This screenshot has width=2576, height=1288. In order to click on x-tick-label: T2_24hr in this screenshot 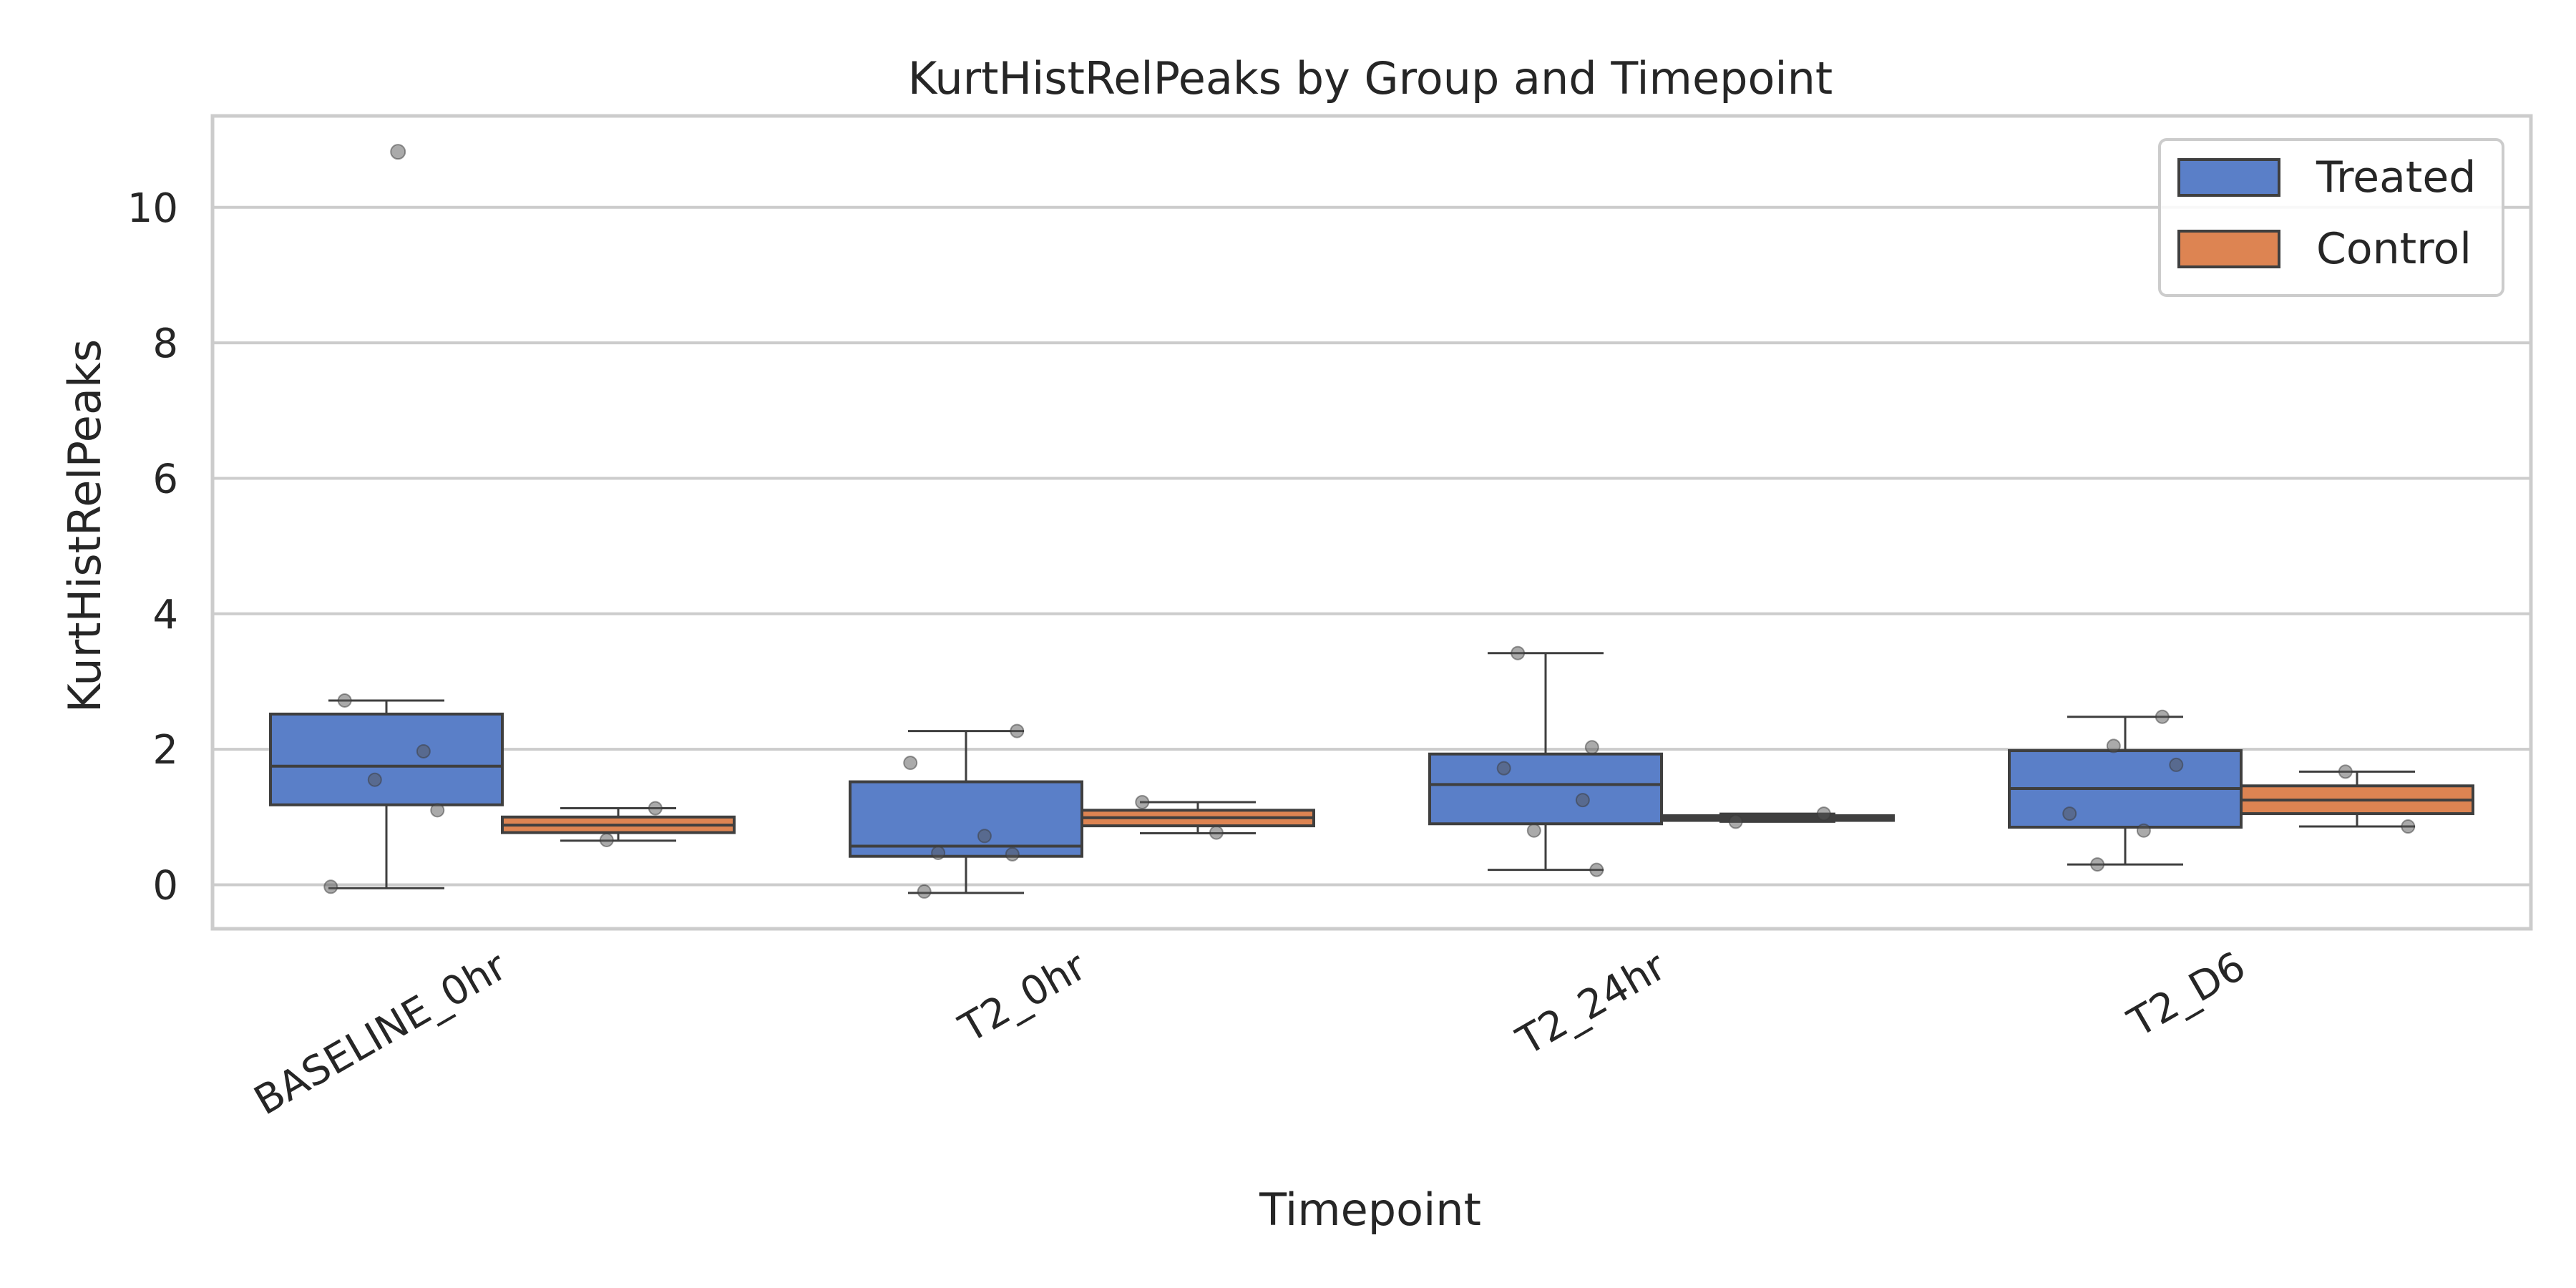, I will do `click(1591, 1003)`.